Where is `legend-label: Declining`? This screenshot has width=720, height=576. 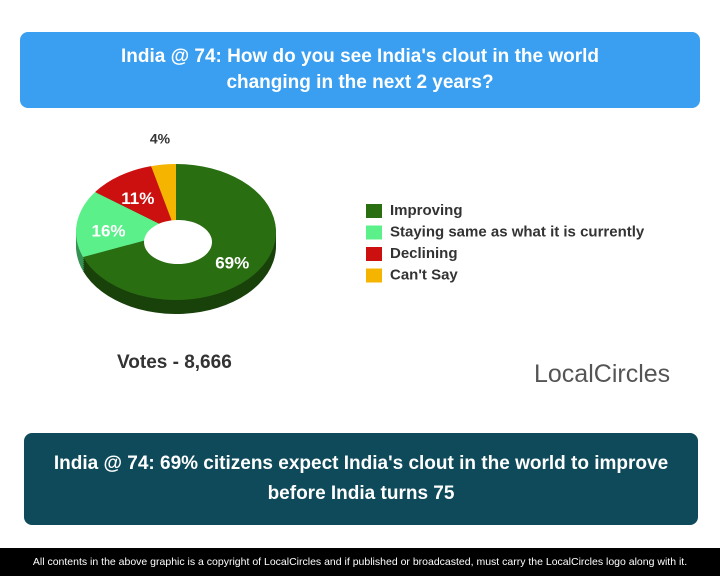
legend-label: Declining is located at coordinates (424, 253).